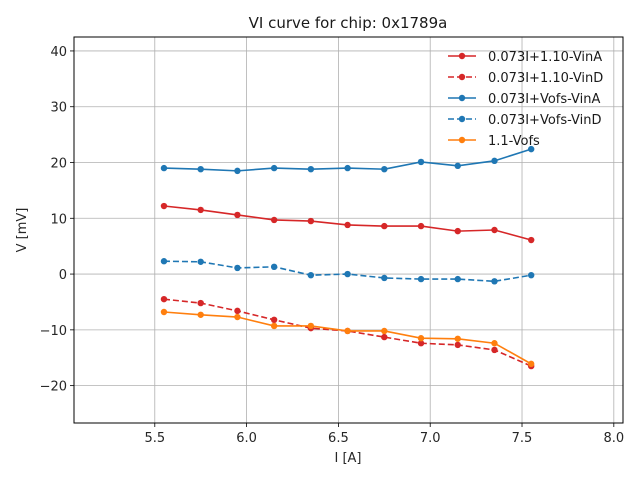  I want to click on y-tick-label: 0, so click(63, 275).